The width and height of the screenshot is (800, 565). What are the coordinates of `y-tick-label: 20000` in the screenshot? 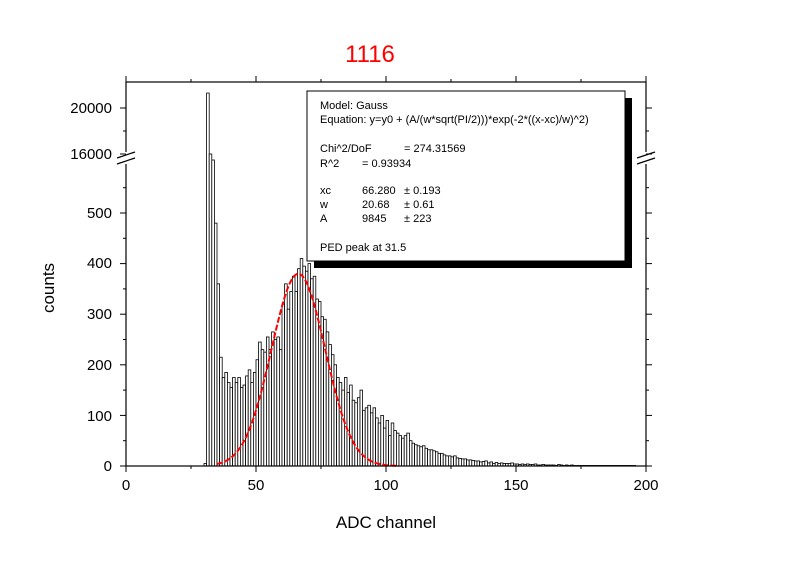 It's located at (91, 108).